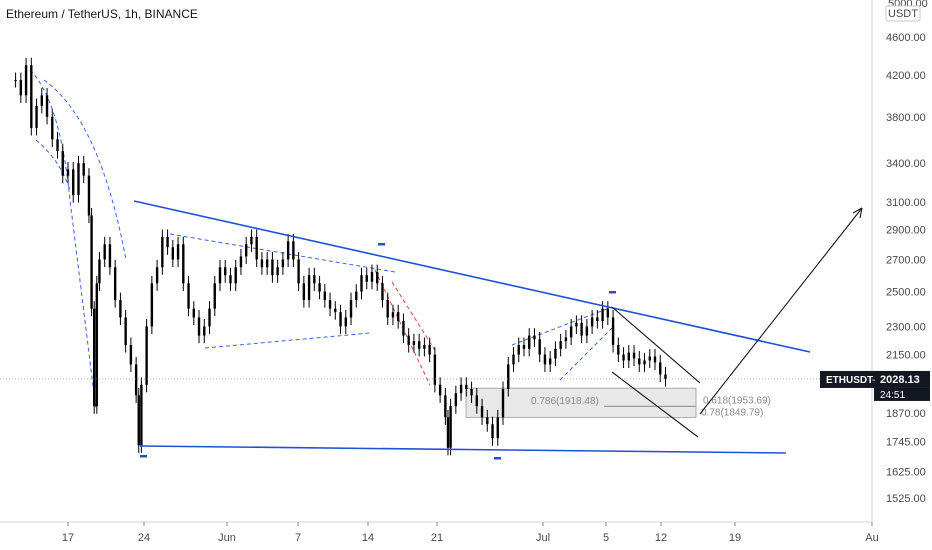 This screenshot has height=550, width=932. Describe the element at coordinates (906, 499) in the screenshot. I see `price-tick-label: 1525.00` at that location.